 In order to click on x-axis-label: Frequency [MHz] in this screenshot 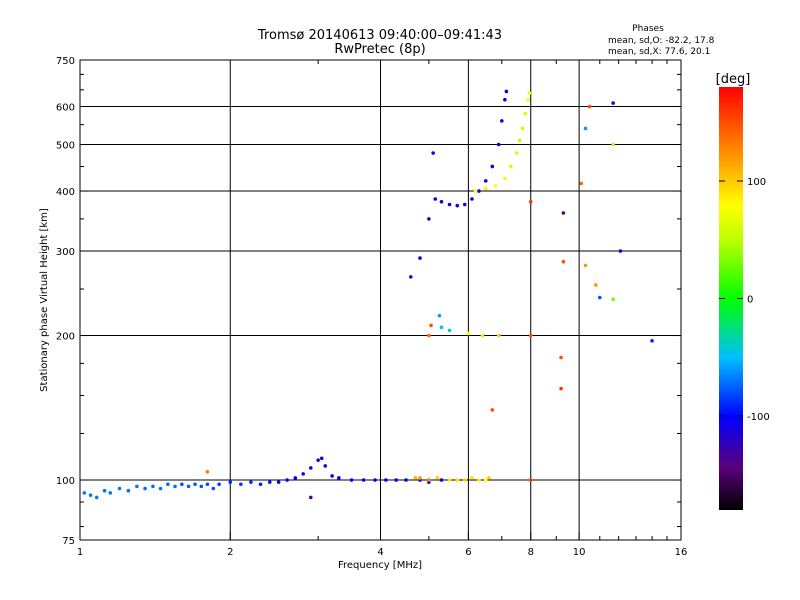, I will do `click(380, 565)`.